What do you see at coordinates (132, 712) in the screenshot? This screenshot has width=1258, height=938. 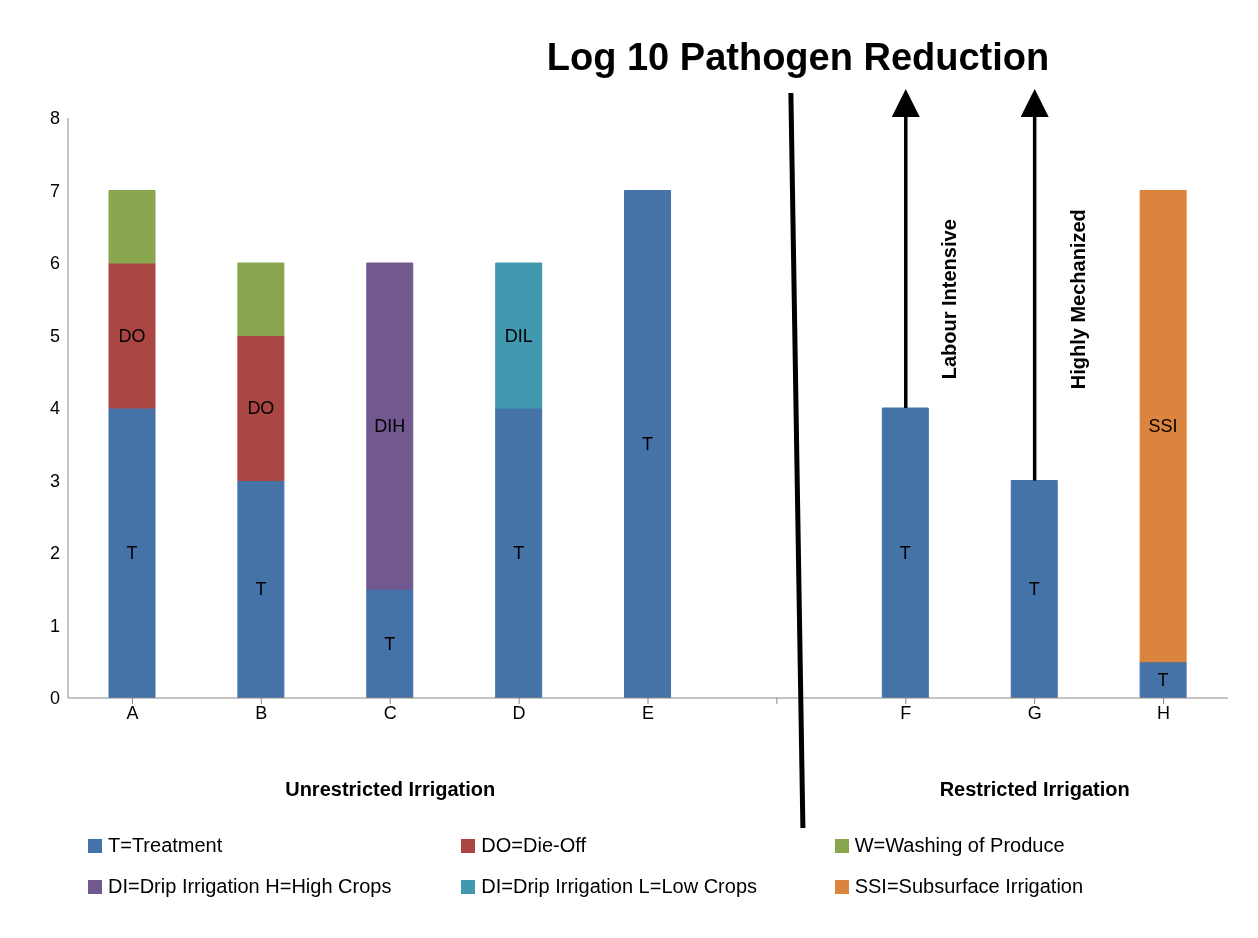 I see `x-tick-label: A` at bounding box center [132, 712].